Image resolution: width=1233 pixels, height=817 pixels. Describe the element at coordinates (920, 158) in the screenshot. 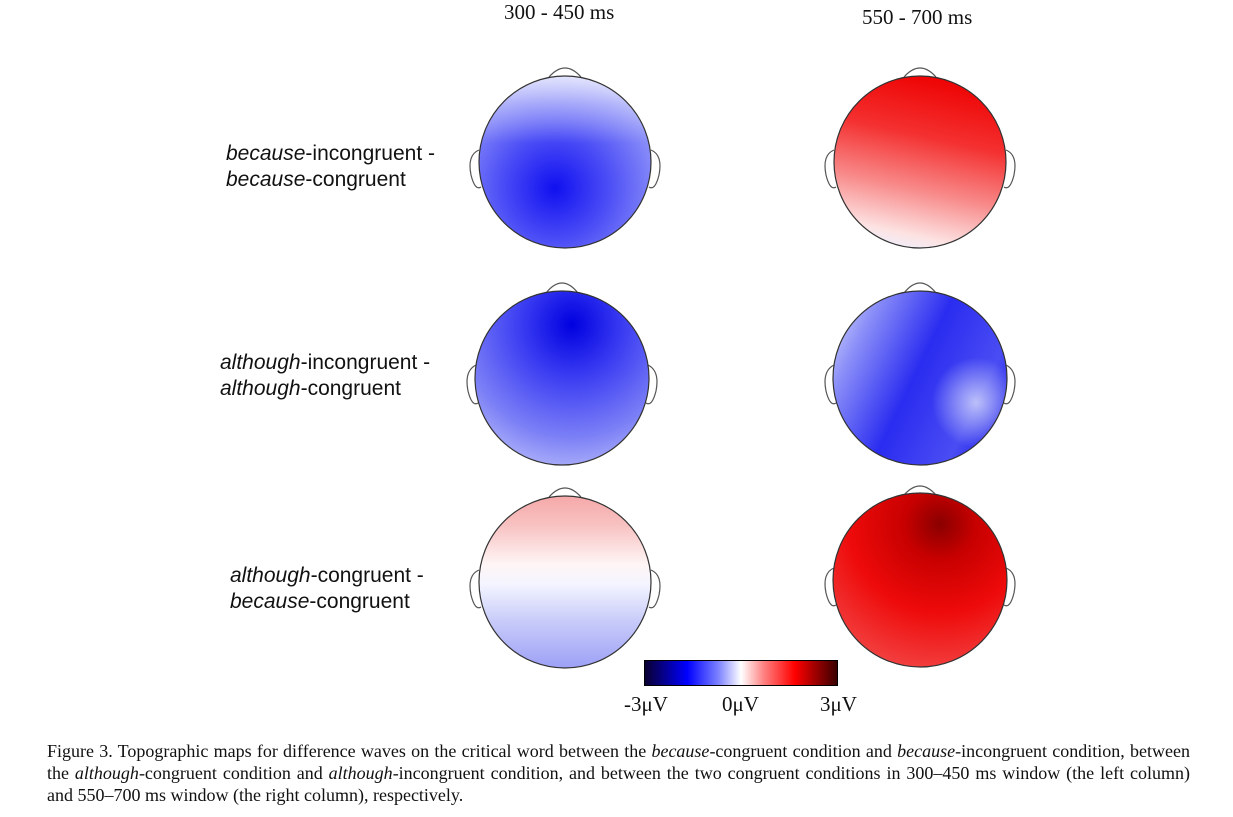

I see `topo-map-row1-right` at that location.